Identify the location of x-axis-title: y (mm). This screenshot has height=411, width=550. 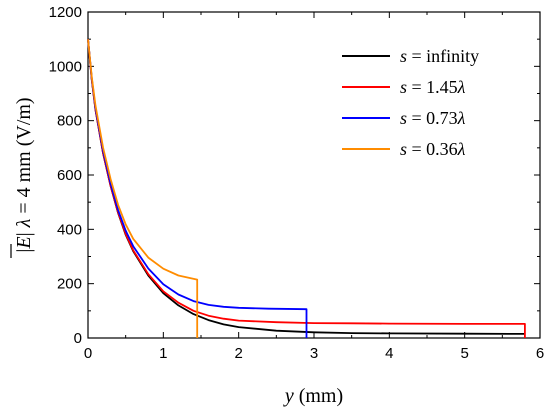
(313, 396).